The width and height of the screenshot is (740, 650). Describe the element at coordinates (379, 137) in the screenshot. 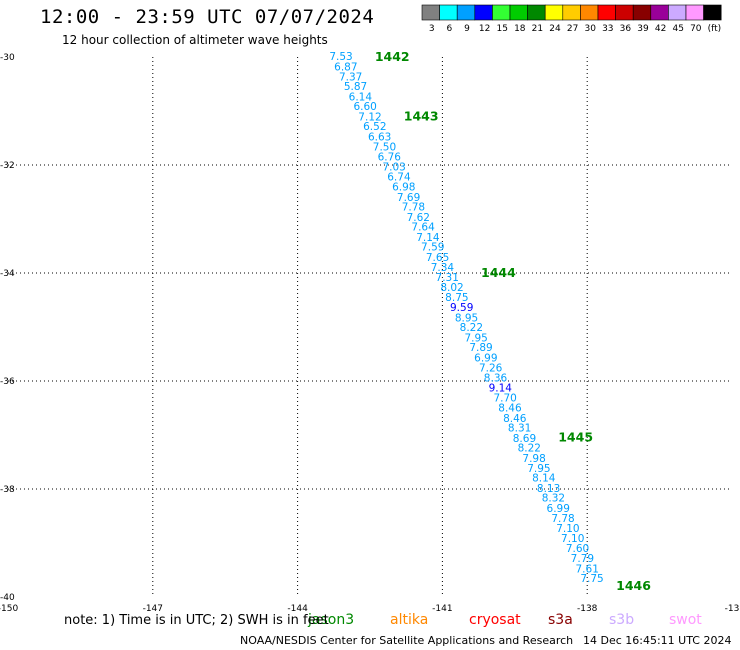

I see `swh-point-label: 6.63` at that location.